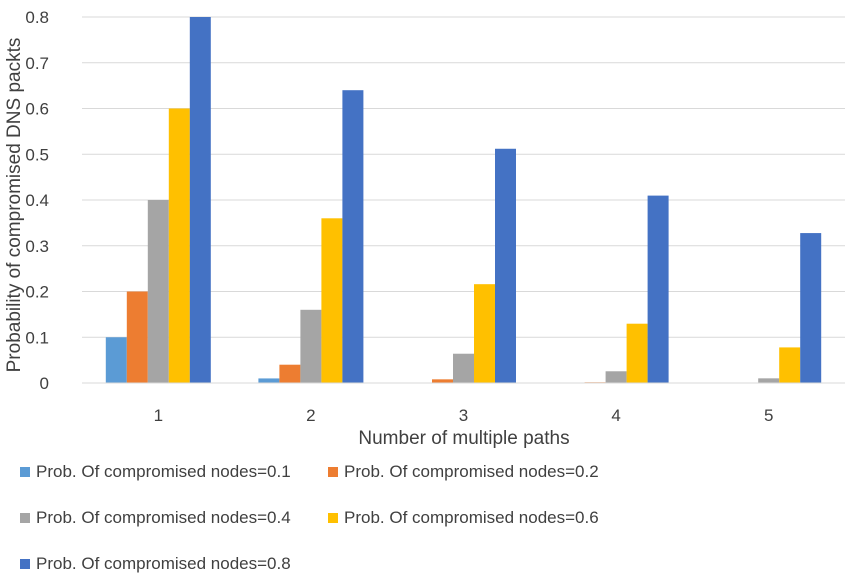 The image size is (848, 578). Describe the element at coordinates (37, 200) in the screenshot. I see `y-tick-label: 0.4` at that location.